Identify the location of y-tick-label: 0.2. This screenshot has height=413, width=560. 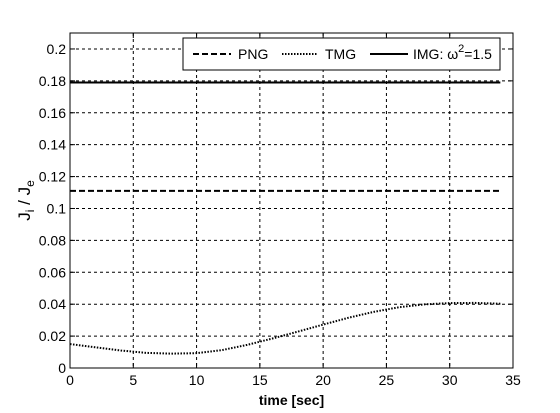
(57, 49).